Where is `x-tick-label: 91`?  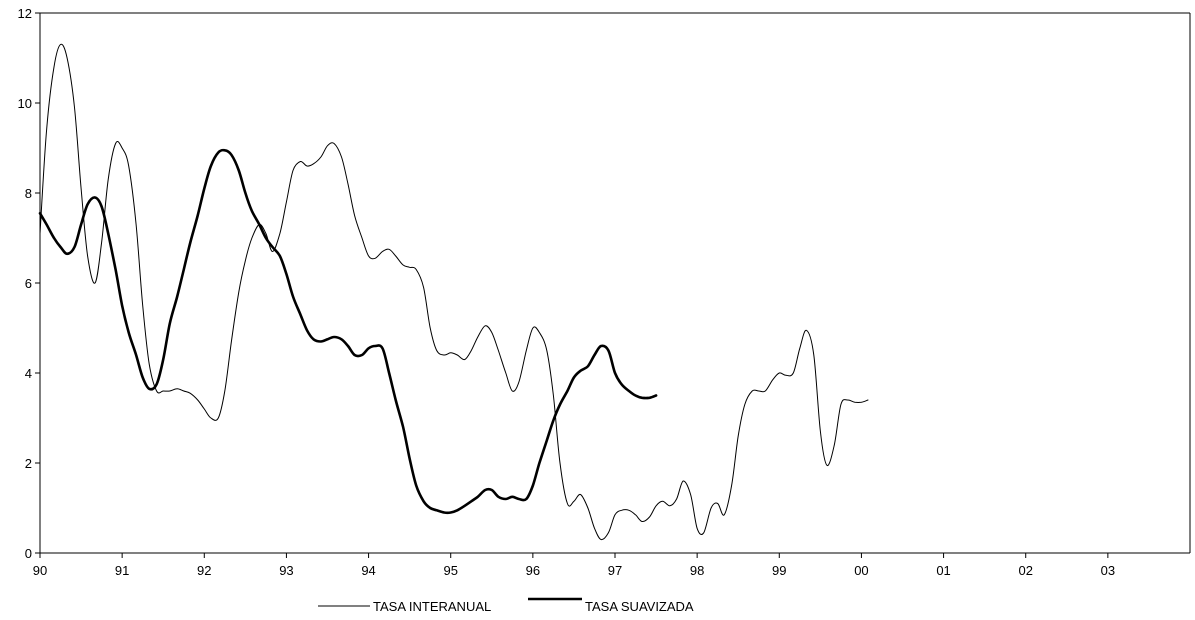 x-tick-label: 91 is located at coordinates (122, 570).